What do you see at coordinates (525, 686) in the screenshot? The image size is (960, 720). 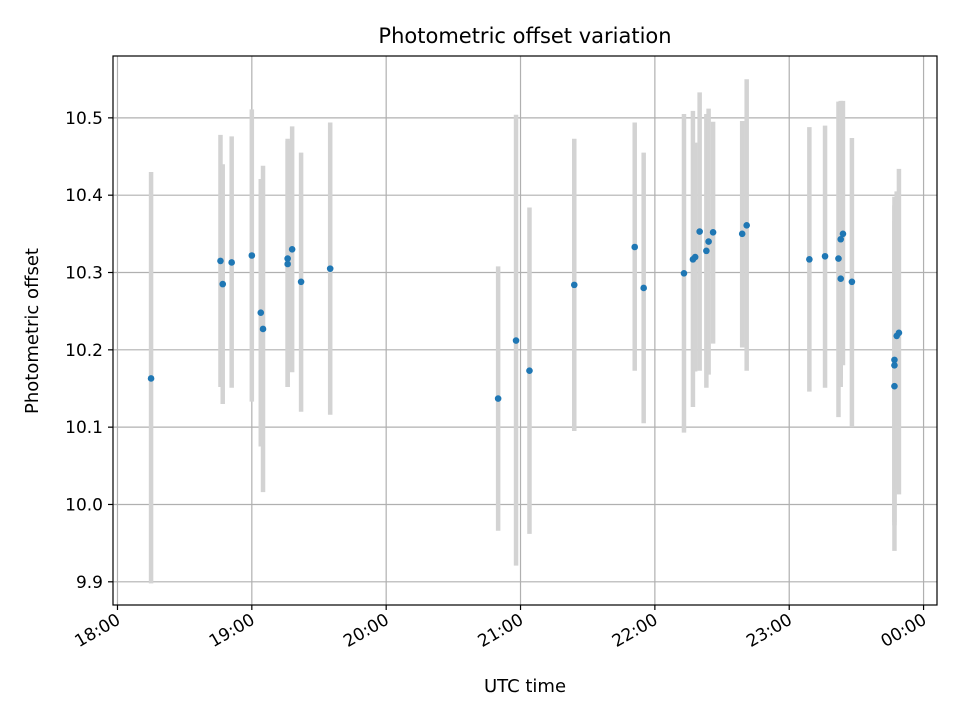 I see `x-axis-label: UTC time` at bounding box center [525, 686].